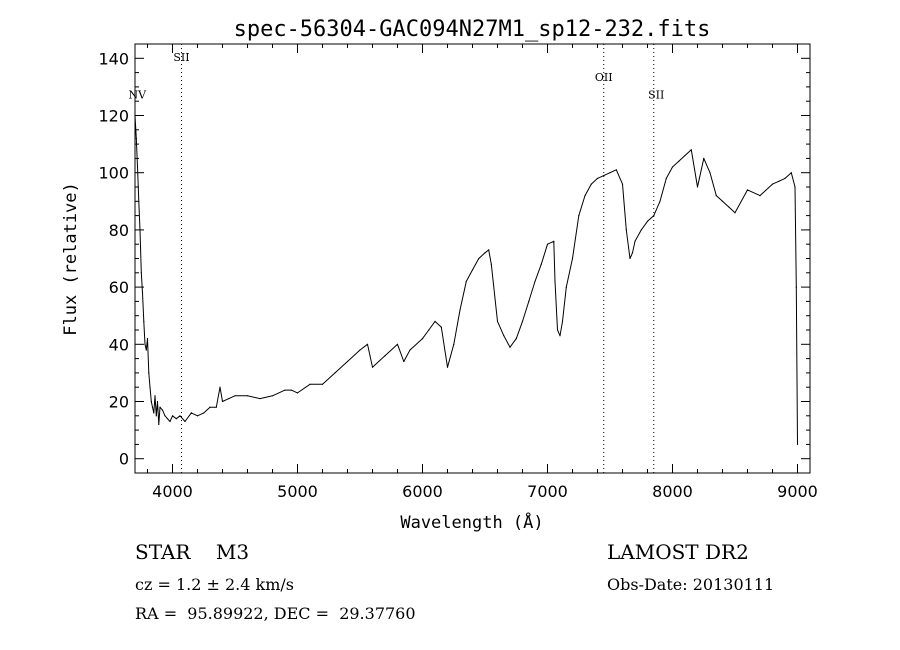 The height and width of the screenshot is (650, 900). Describe the element at coordinates (113, 58) in the screenshot. I see `y-tick-label: 140` at that location.